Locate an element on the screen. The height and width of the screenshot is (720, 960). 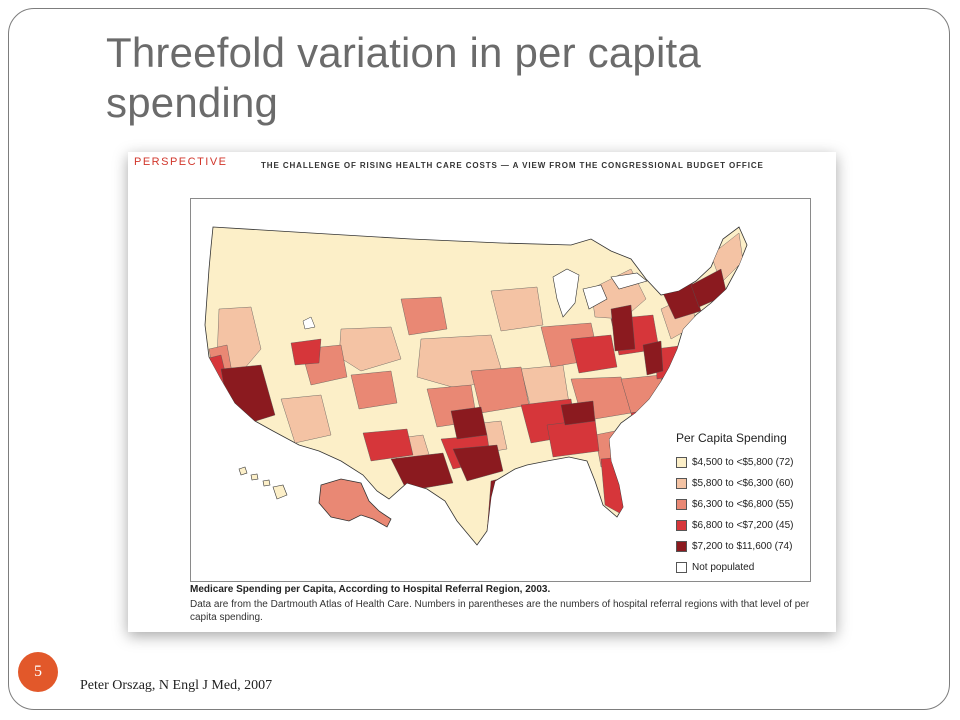
legend-item: $5,800 to <$6,300 (60) is located at coordinates (734, 484).